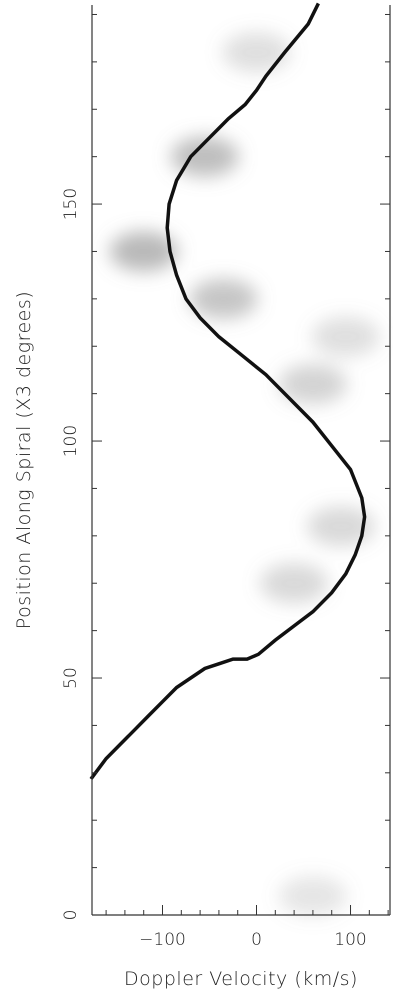  Describe the element at coordinates (162, 940) in the screenshot. I see `x-tick-label--100: −100` at that location.